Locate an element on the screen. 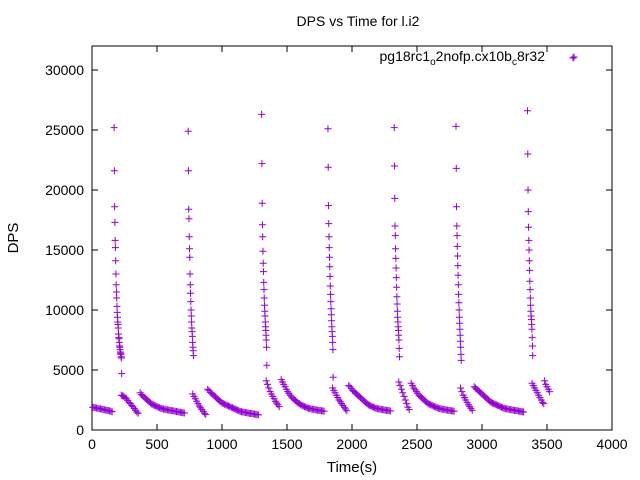 Image resolution: width=640 pixels, height=480 pixels. legend: pg18rc1o2nofp.cx10bc8r32 is located at coordinates (479, 58).